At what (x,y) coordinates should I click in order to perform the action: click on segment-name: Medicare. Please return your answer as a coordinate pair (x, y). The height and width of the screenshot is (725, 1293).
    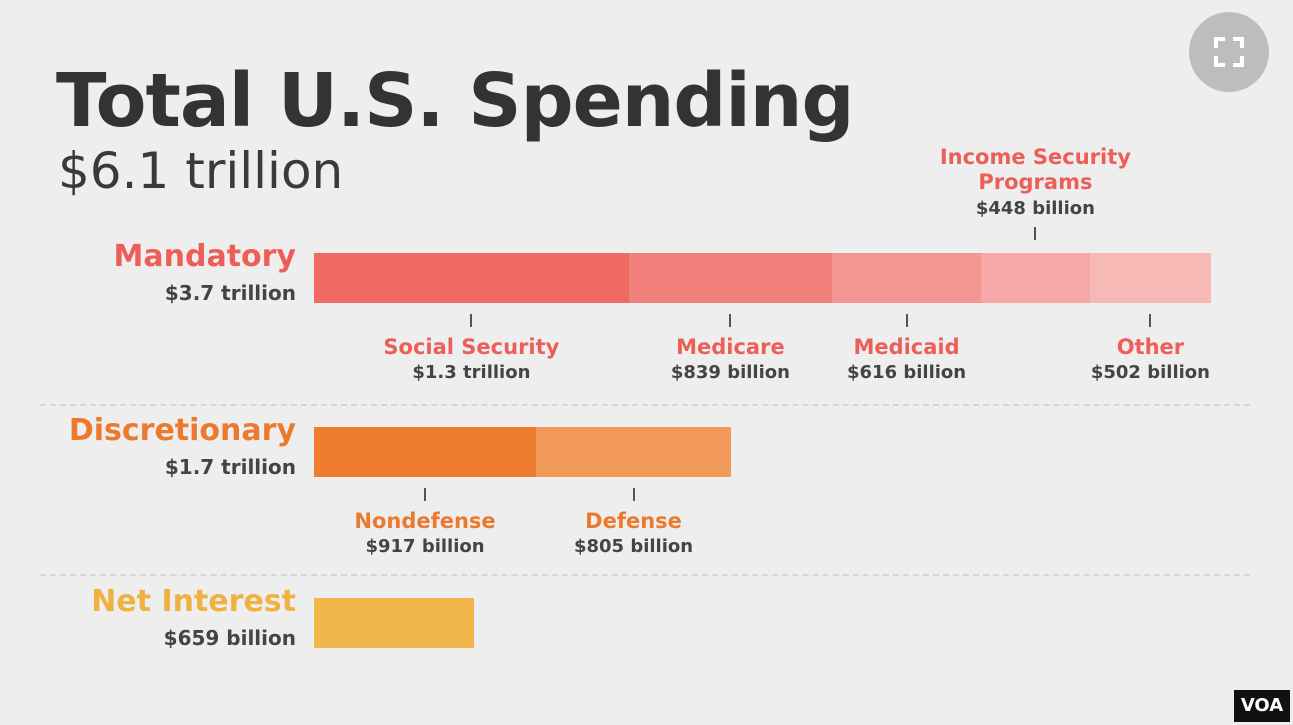
    Looking at the image, I should click on (730, 347).